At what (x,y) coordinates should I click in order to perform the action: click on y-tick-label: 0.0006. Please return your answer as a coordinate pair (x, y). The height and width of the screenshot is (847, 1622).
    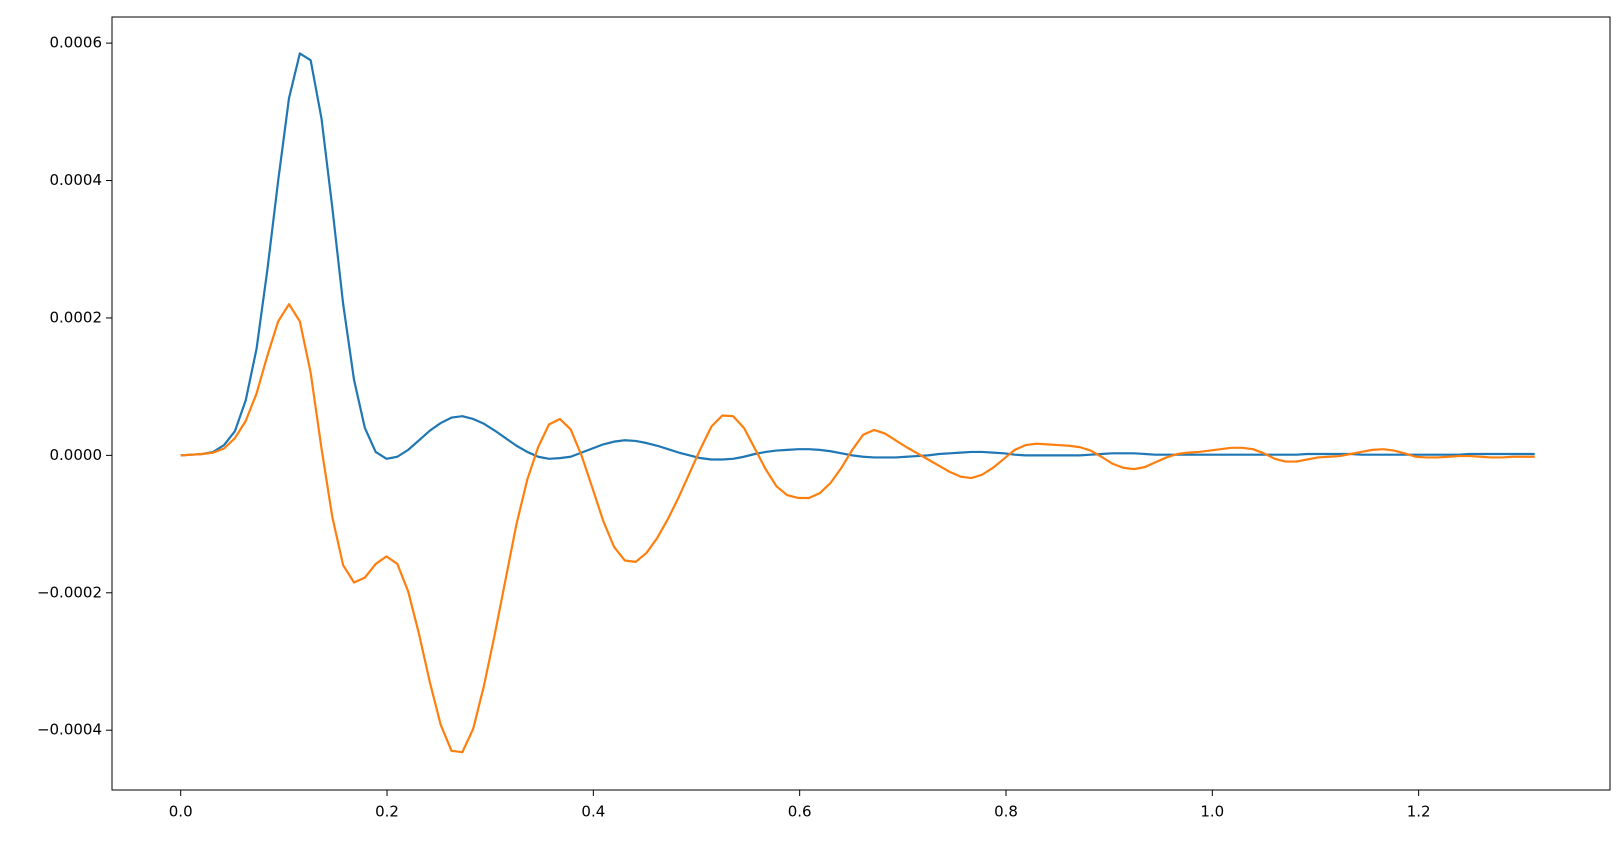
    Looking at the image, I should click on (76, 43).